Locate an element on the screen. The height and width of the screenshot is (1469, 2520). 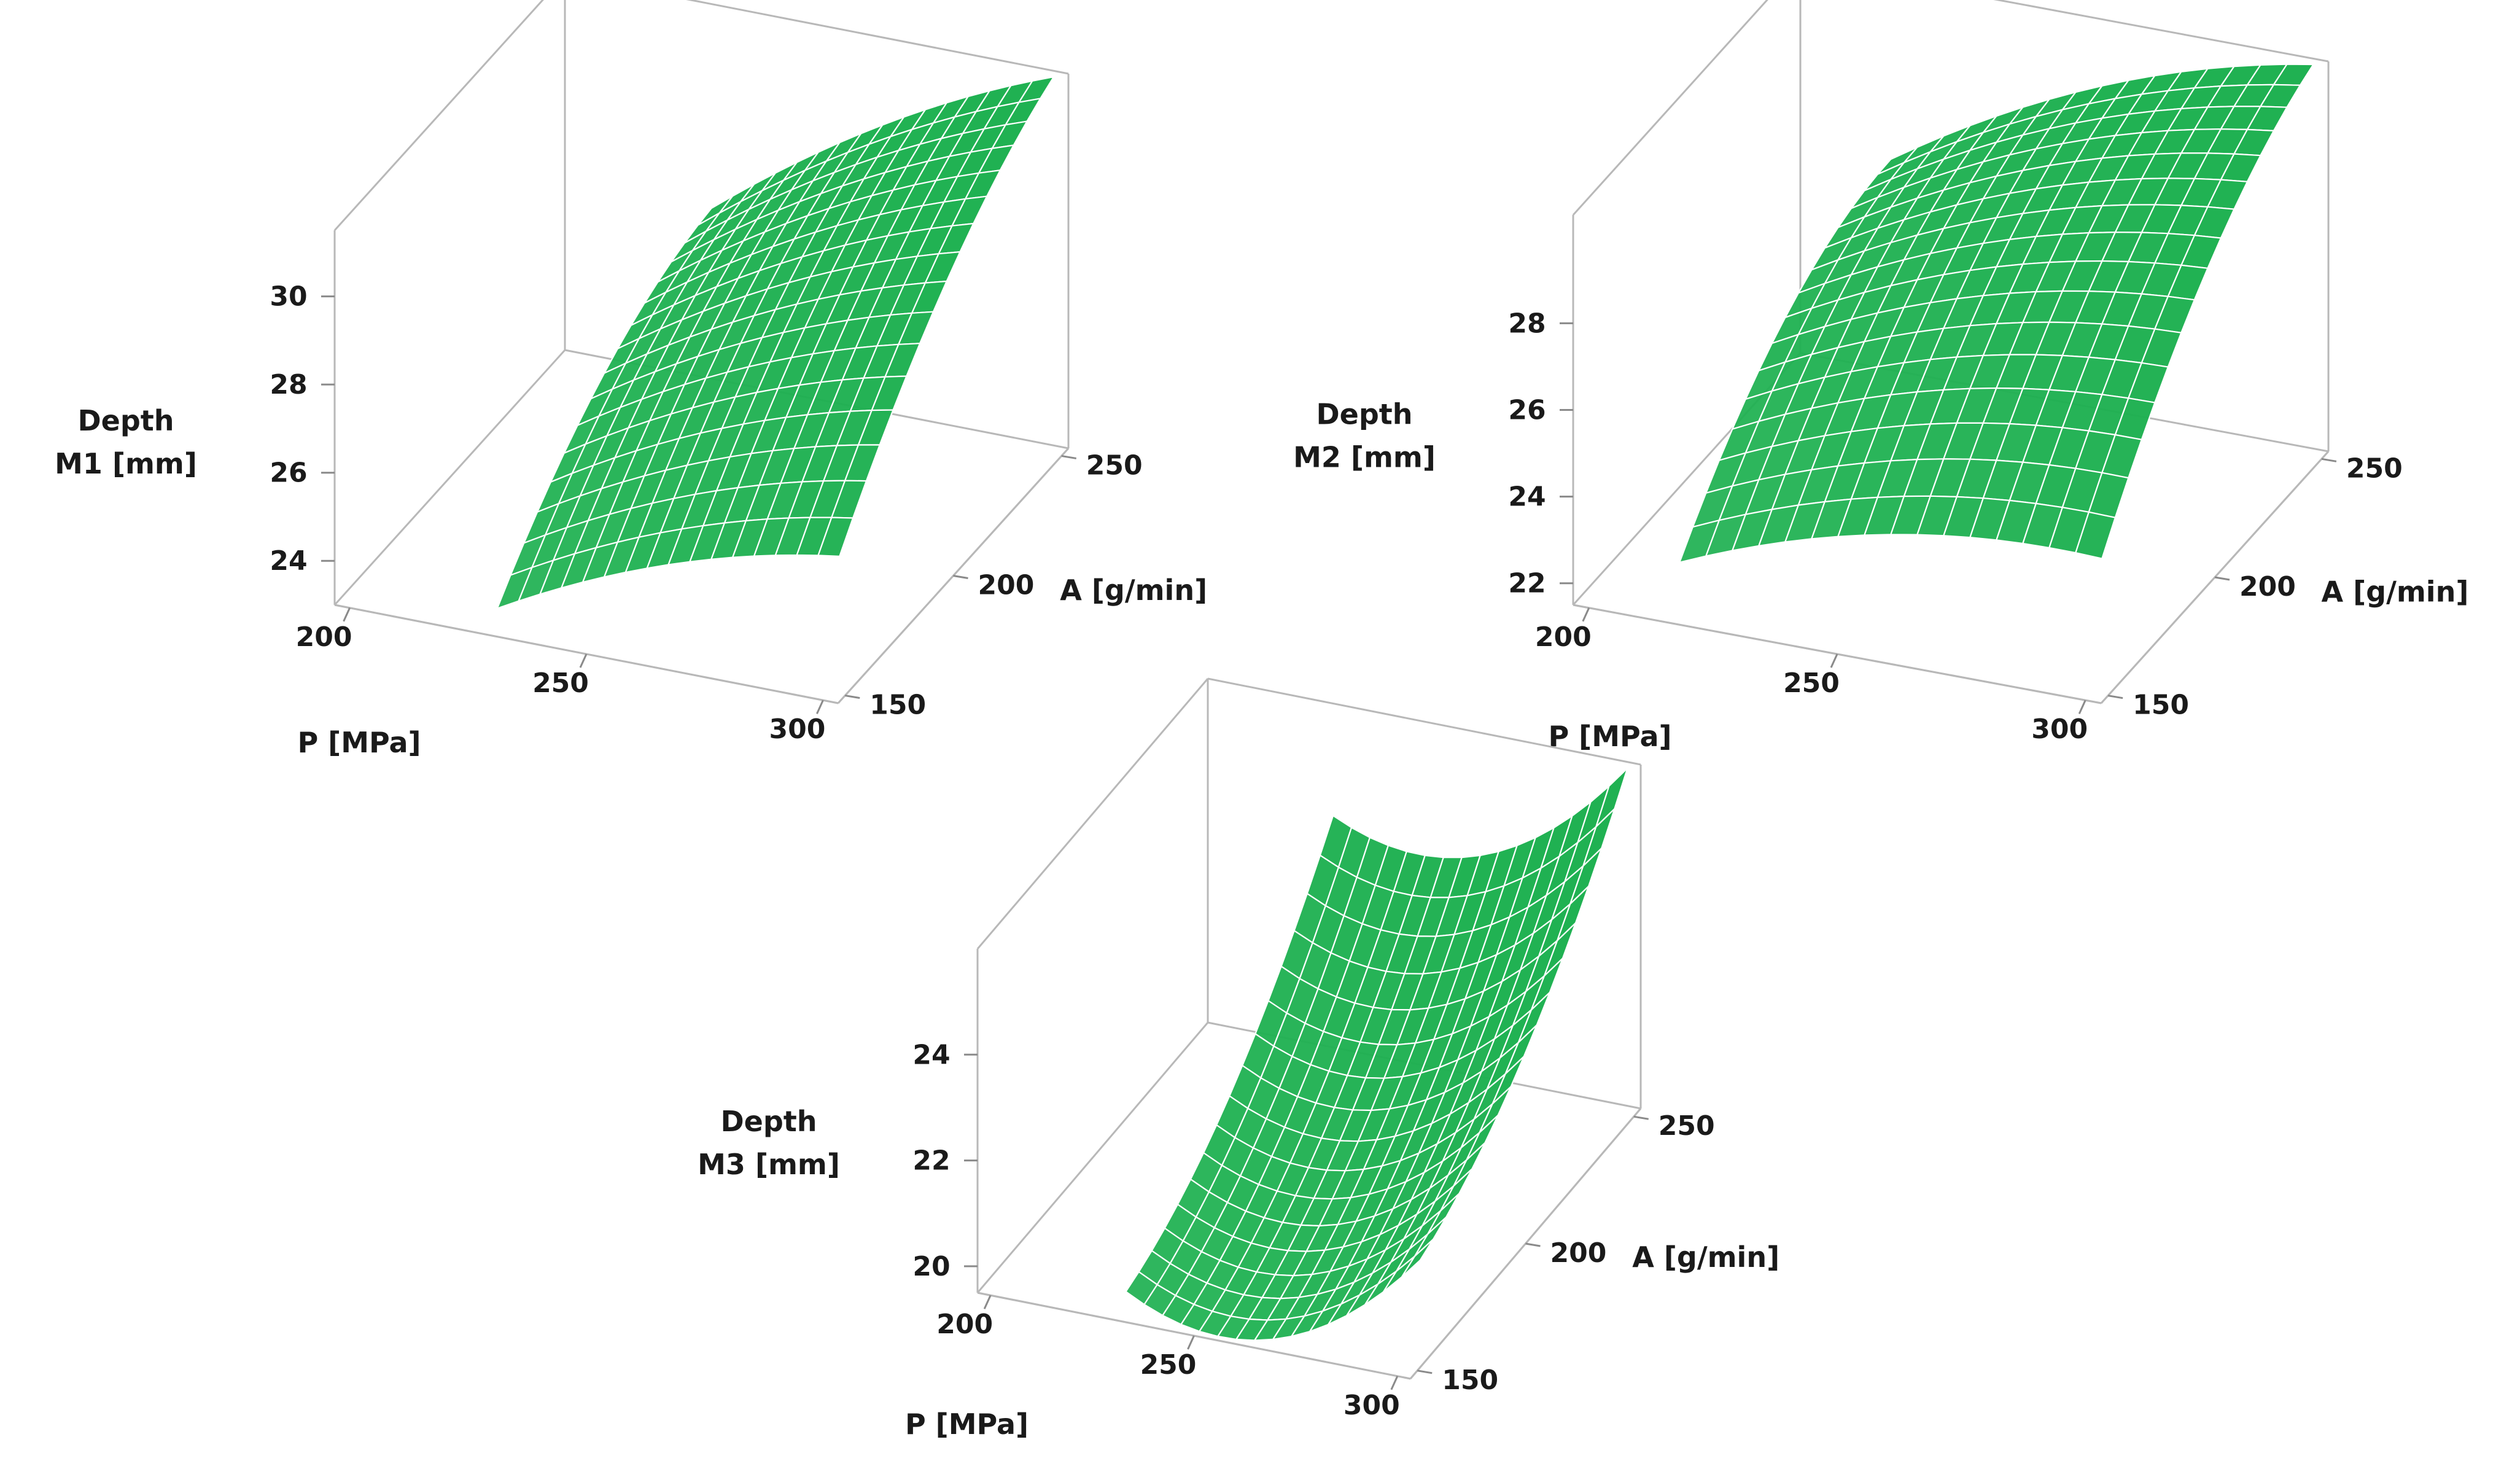
z-tick-label: 30 is located at coordinates (288, 297).